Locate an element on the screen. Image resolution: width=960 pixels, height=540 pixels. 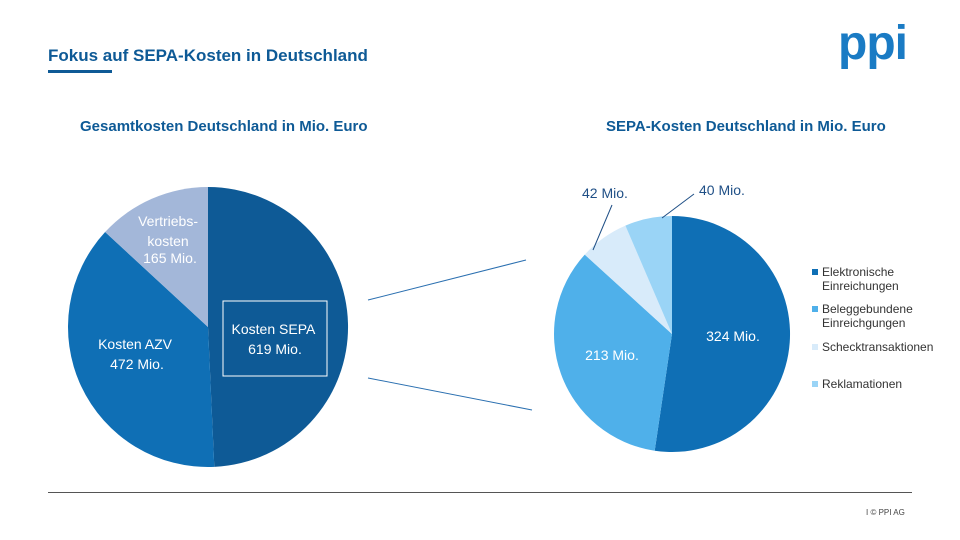
label-sepa: Kosten SEPA 619 Mio. is located at coordinates (275, 339).